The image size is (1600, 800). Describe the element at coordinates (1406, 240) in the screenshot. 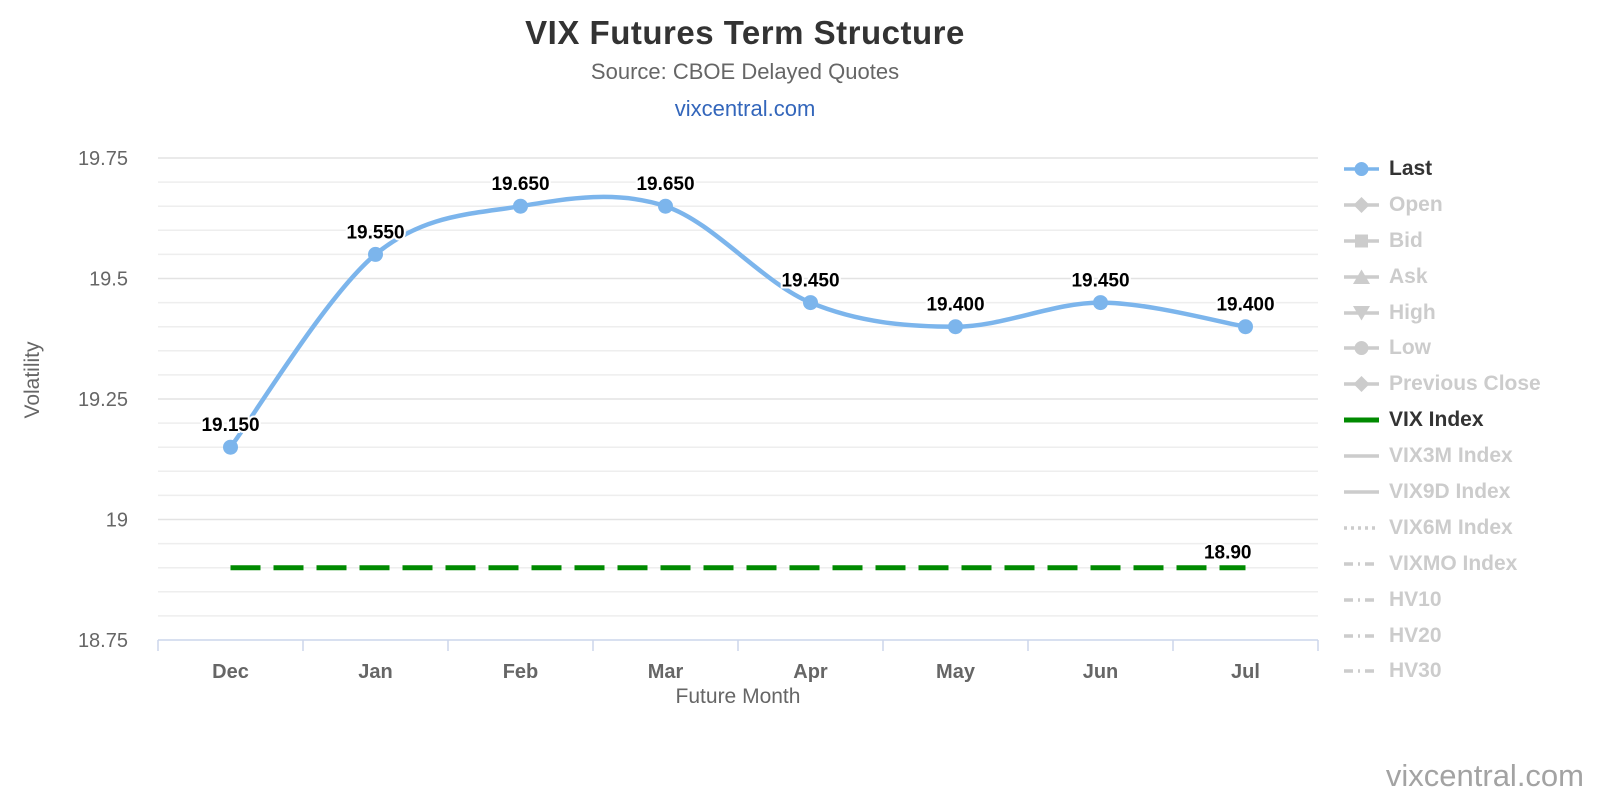

I see `legend-label-bid: Bid` at that location.